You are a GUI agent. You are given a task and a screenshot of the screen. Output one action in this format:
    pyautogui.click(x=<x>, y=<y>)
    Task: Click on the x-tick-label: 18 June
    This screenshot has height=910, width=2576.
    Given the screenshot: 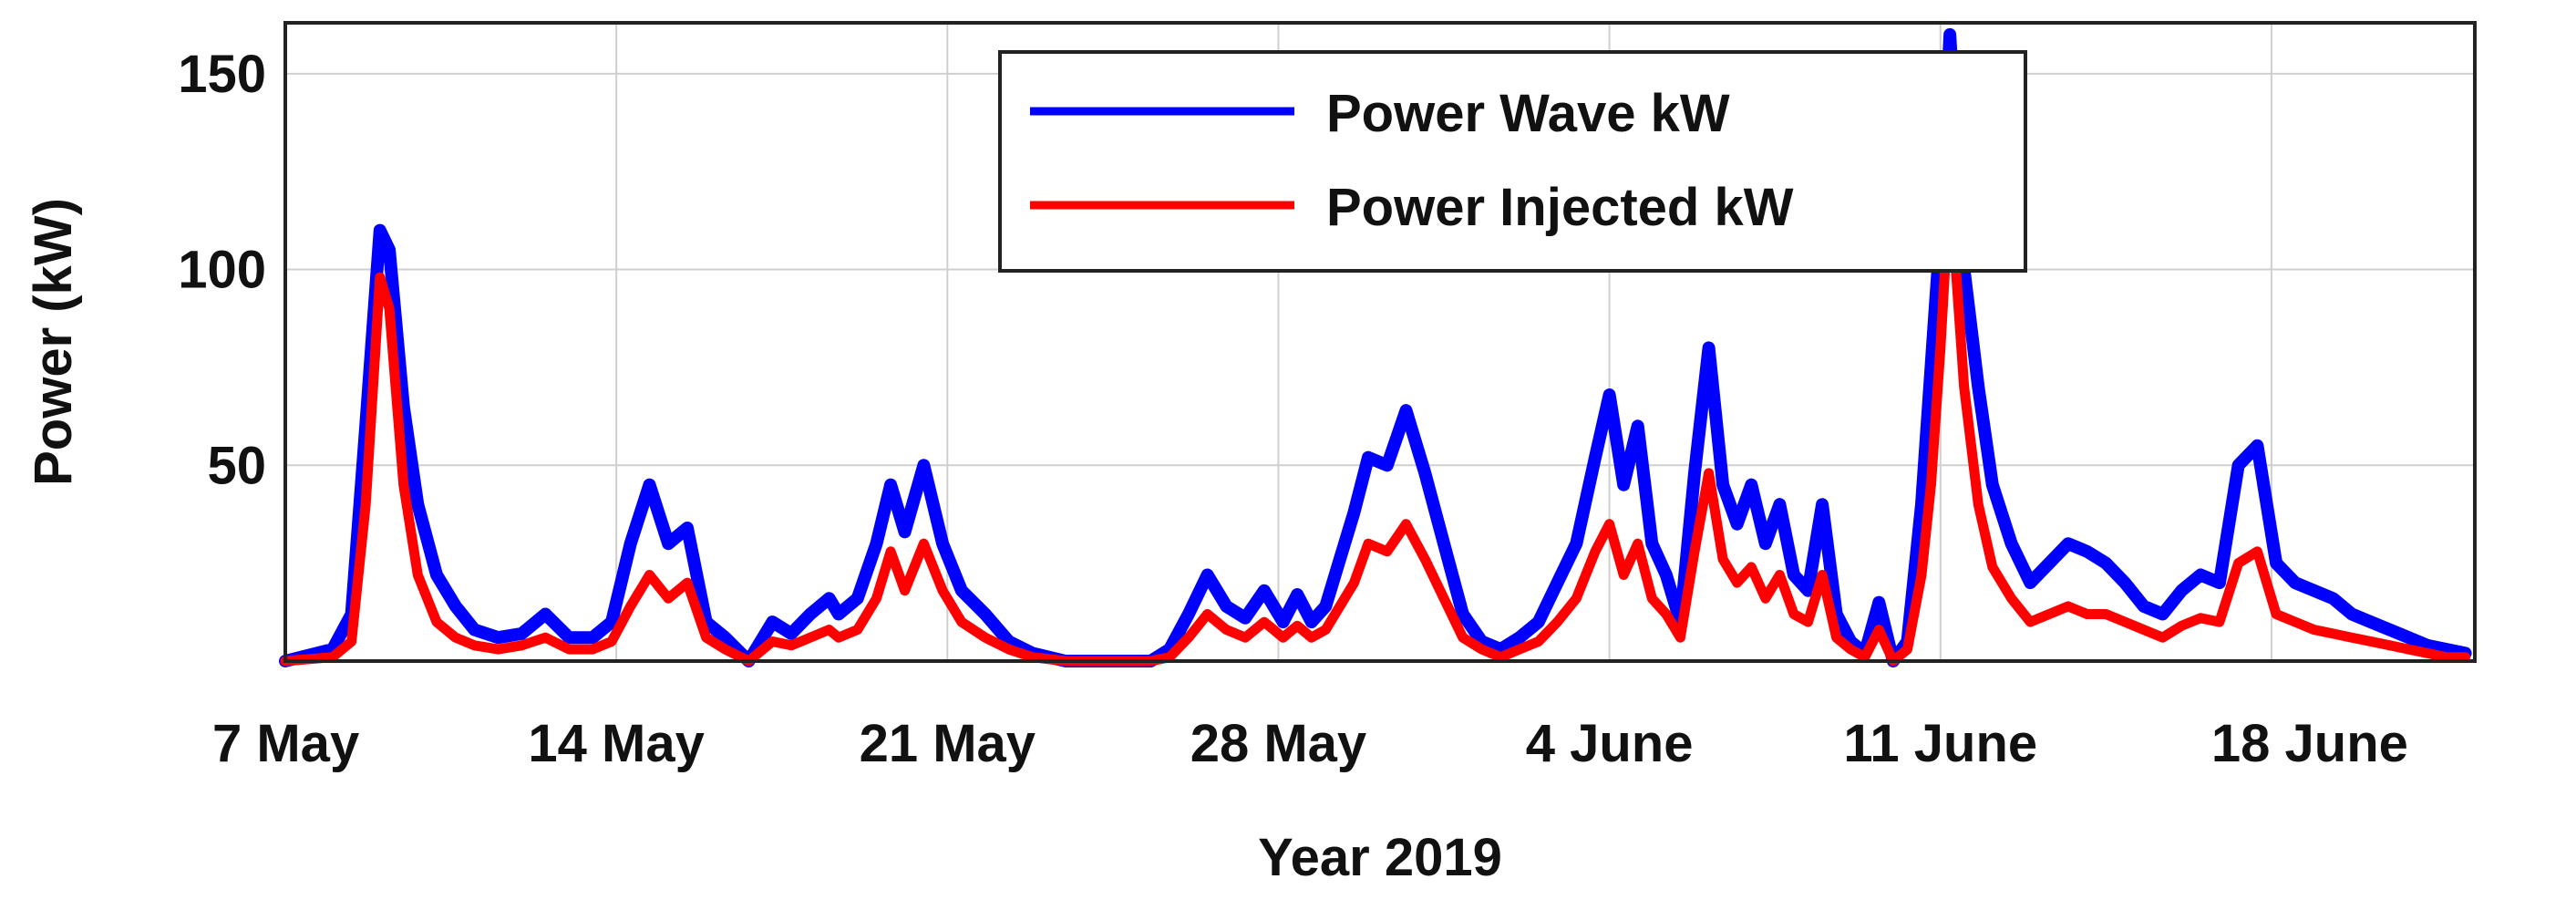 What is the action you would take?
    pyautogui.click(x=2309, y=744)
    